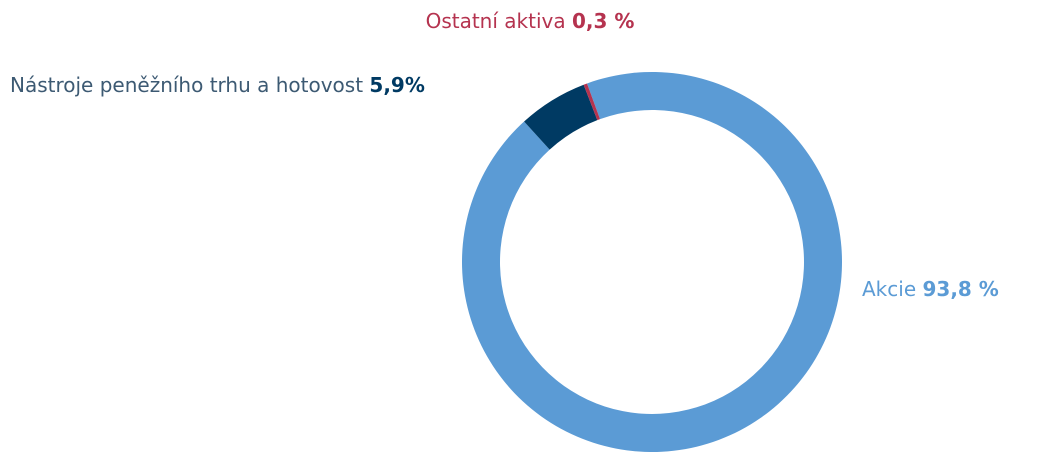  Describe the element at coordinates (496, 21) in the screenshot. I see `category-name: Ostatní aktiva` at that location.